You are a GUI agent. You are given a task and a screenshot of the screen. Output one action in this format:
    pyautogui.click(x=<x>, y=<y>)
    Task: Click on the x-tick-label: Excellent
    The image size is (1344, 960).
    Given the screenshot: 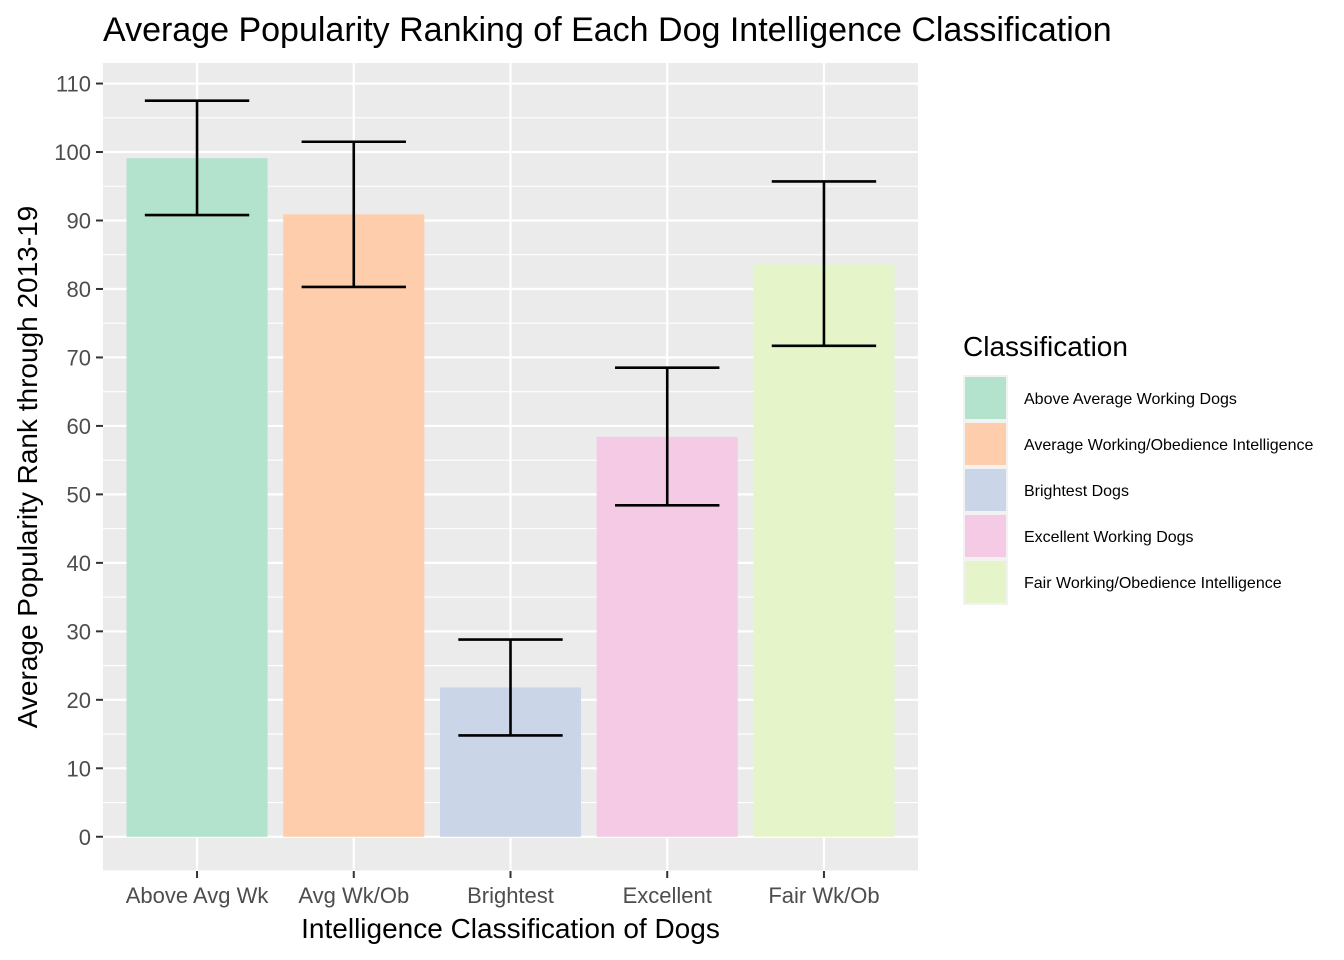 What is the action you would take?
    pyautogui.click(x=667, y=895)
    